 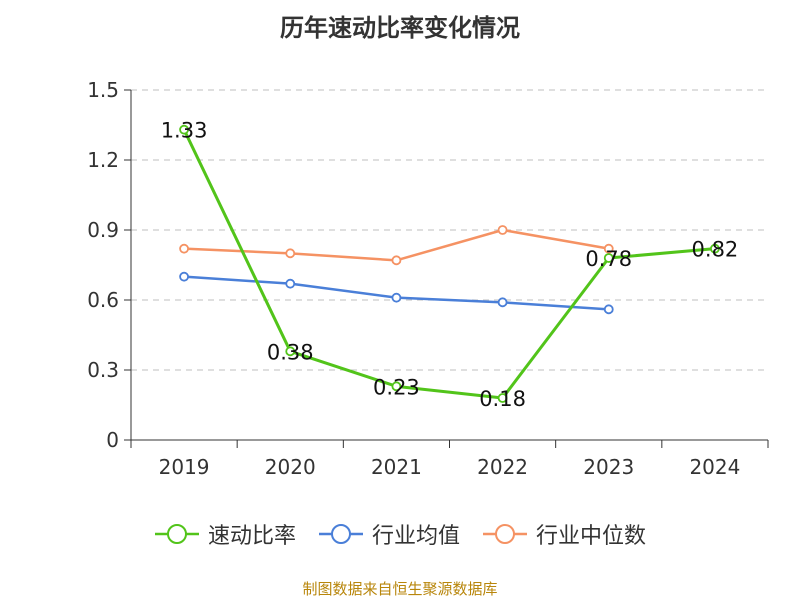 What do you see at coordinates (591, 536) in the screenshot?
I see `legend-label: 行业中位数` at bounding box center [591, 536].